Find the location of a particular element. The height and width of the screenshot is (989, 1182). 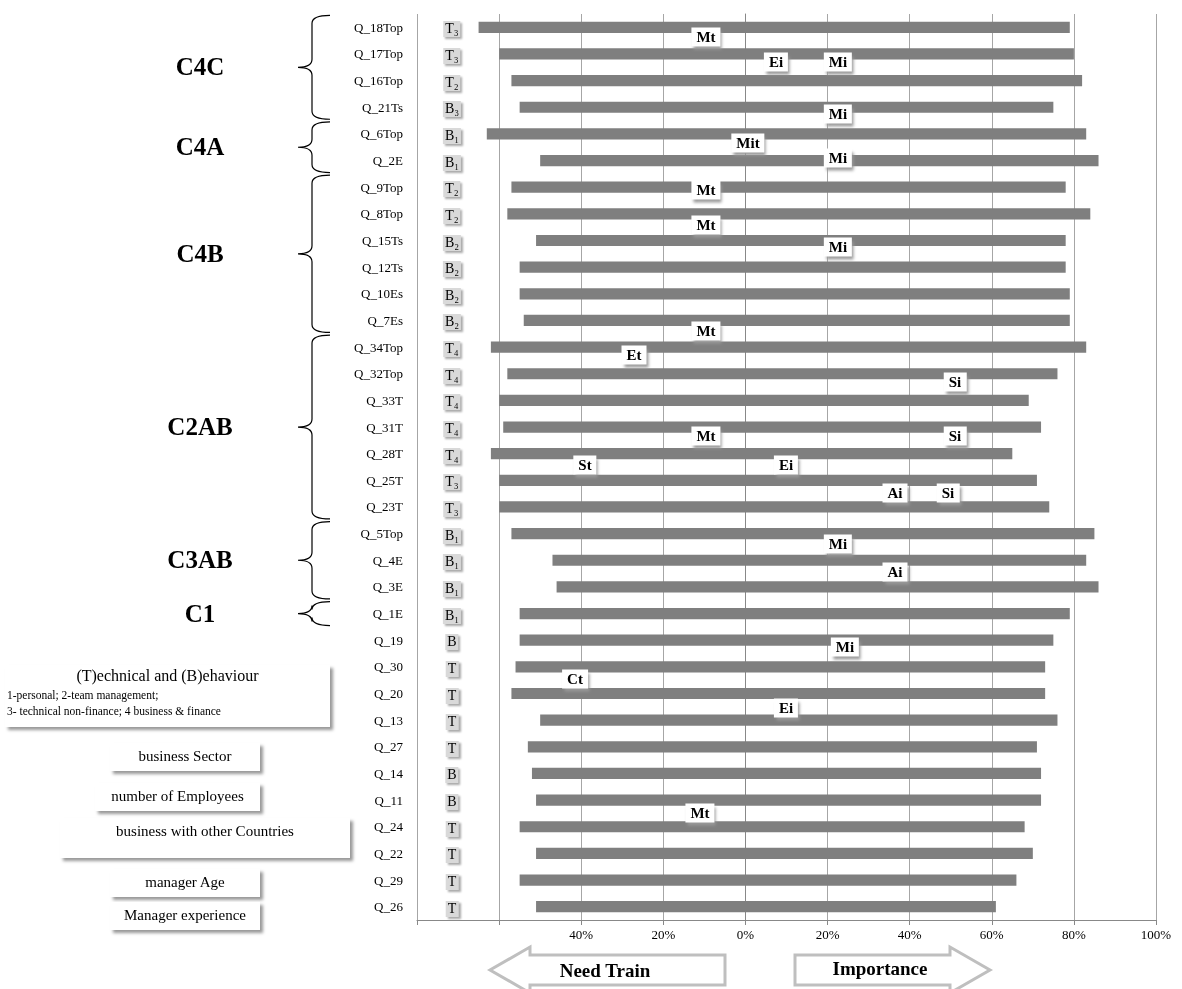

y-tick-label: Q_16Top is located at coordinates (378, 81).